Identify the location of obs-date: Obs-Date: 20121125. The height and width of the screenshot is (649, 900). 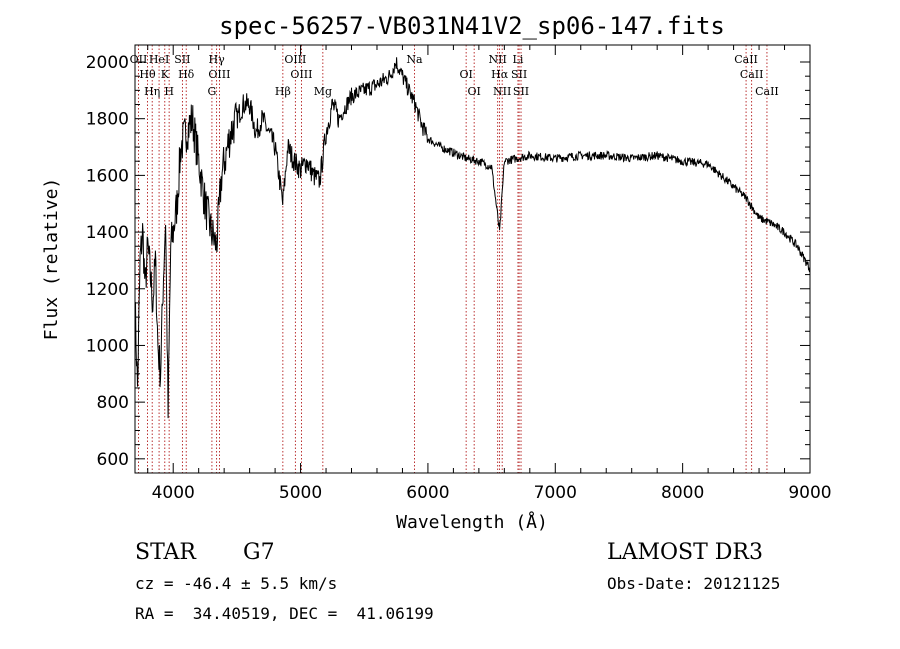
(694, 583).